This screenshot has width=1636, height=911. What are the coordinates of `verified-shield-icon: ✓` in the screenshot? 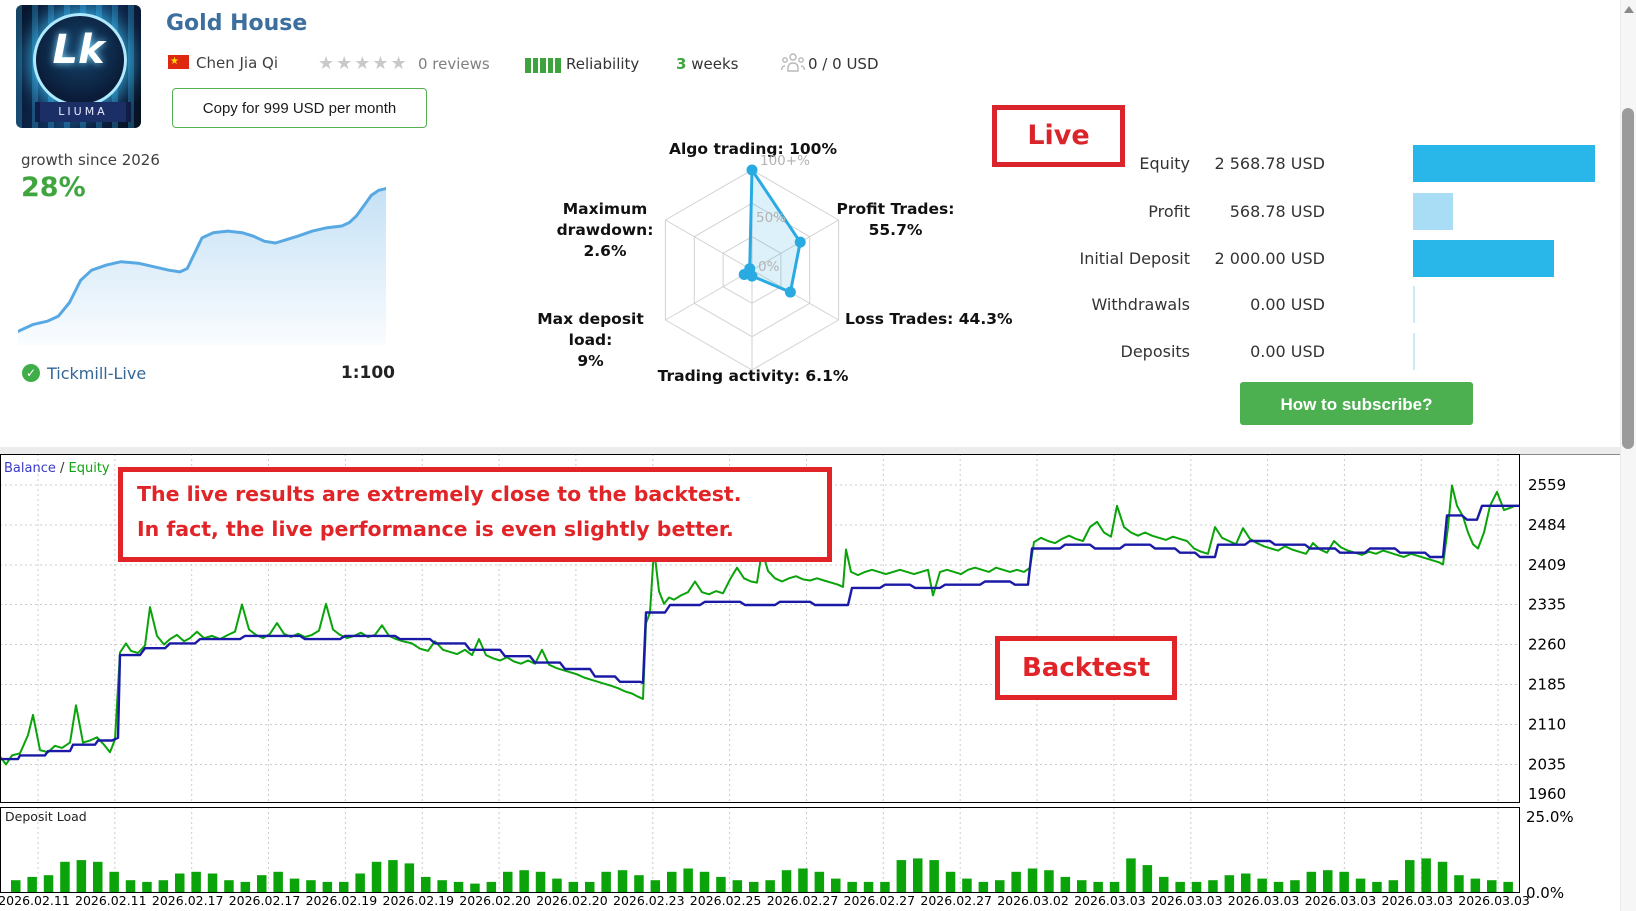 It's located at (31, 373).